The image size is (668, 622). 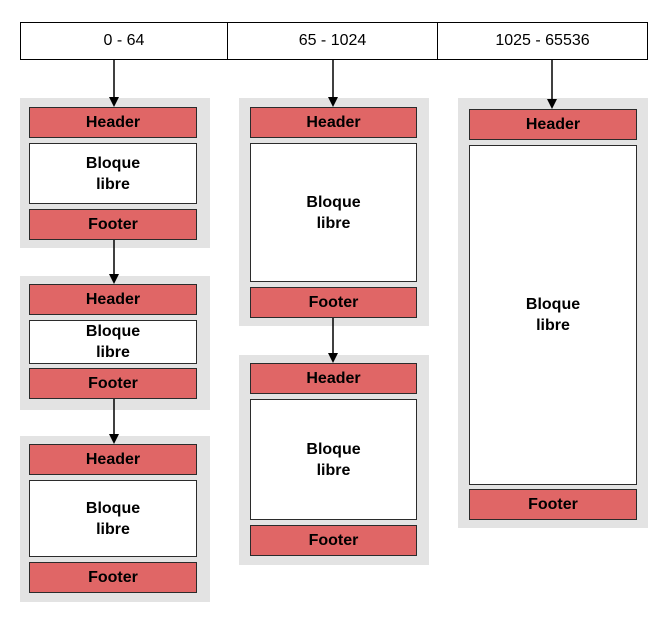 What do you see at coordinates (124, 41) in the screenshot?
I see `range-cell-small: 0 - 64` at bounding box center [124, 41].